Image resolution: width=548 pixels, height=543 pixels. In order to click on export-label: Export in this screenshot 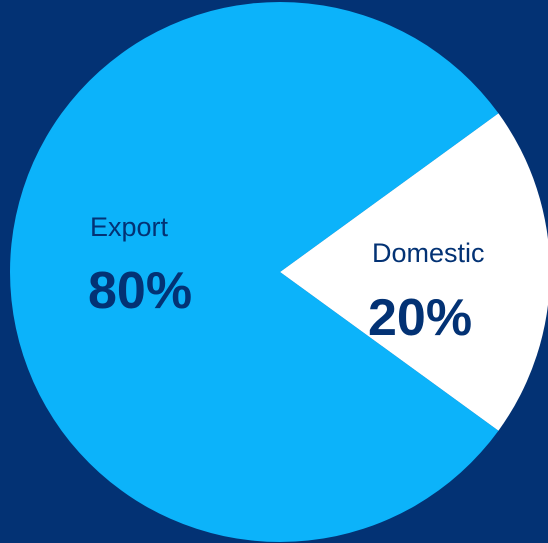, I will do `click(129, 227)`.